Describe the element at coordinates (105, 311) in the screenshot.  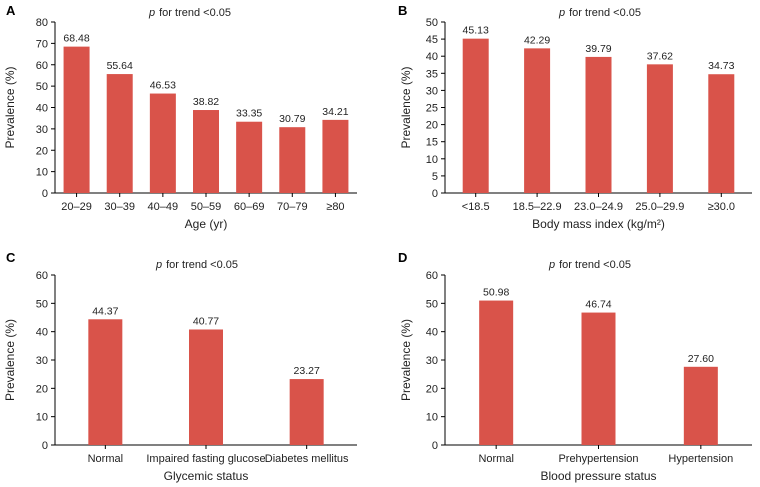
I see `bar-value-label: 44.37` at that location.